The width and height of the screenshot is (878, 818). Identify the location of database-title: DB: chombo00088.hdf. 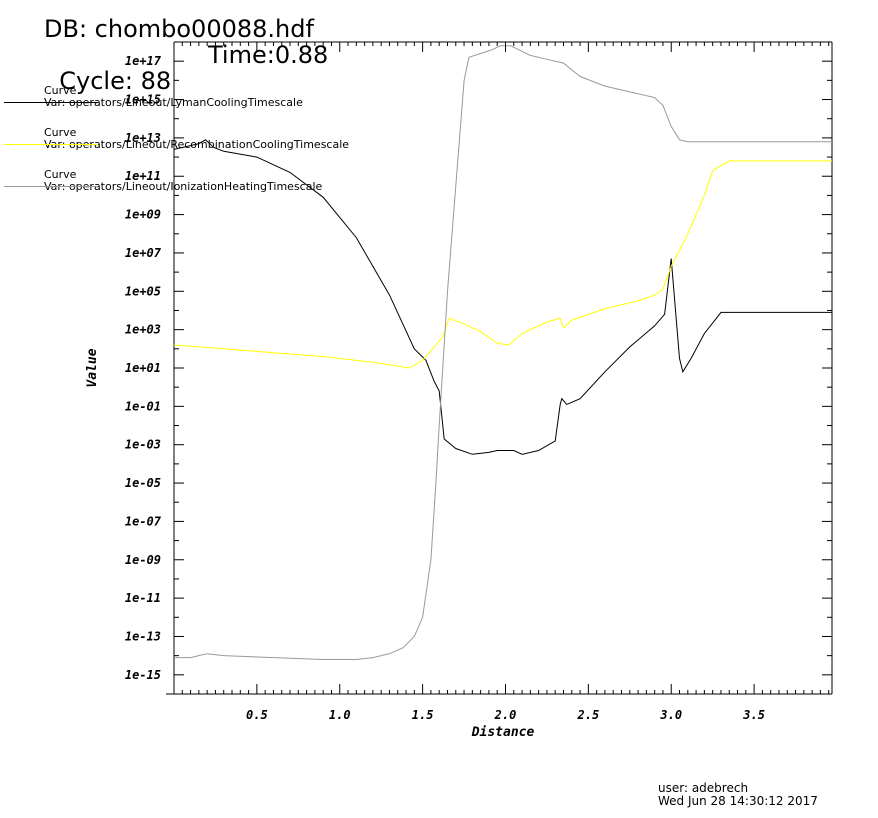
(179, 29).